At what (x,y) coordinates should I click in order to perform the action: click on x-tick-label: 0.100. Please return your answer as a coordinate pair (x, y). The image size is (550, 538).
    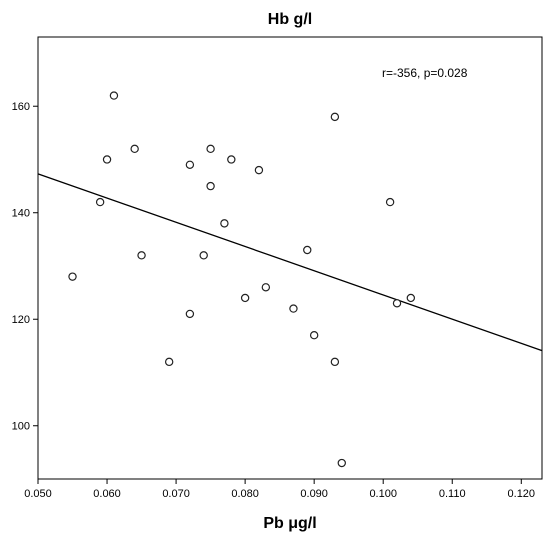
    Looking at the image, I should click on (383, 494).